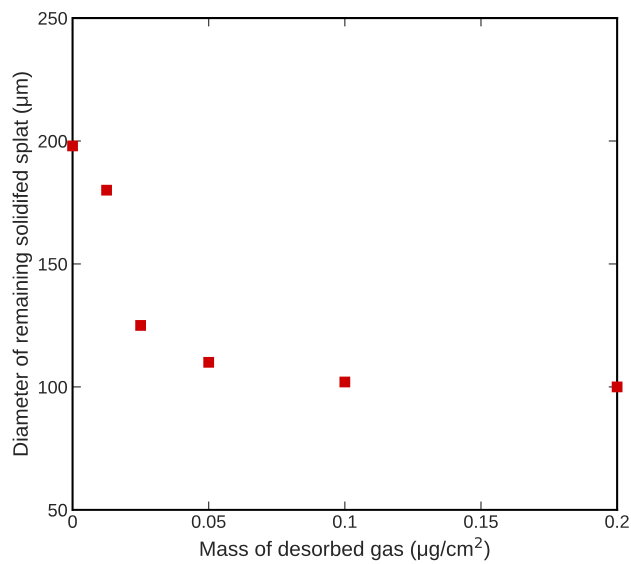 The height and width of the screenshot is (564, 631). What do you see at coordinates (57, 510) in the screenshot?
I see `y-tick-label: 50` at bounding box center [57, 510].